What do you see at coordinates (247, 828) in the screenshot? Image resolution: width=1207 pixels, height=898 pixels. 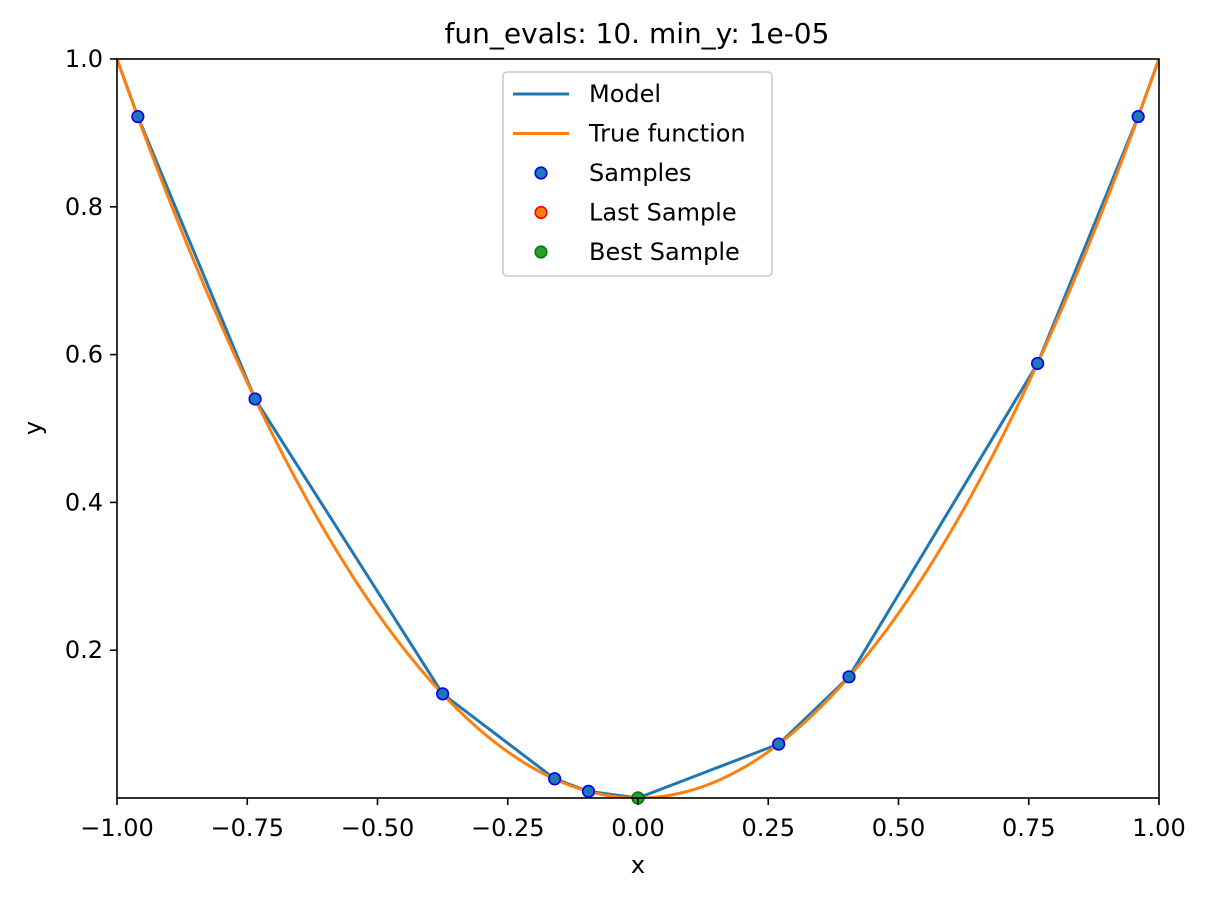 I see `x-tick-label: −0.75` at bounding box center [247, 828].